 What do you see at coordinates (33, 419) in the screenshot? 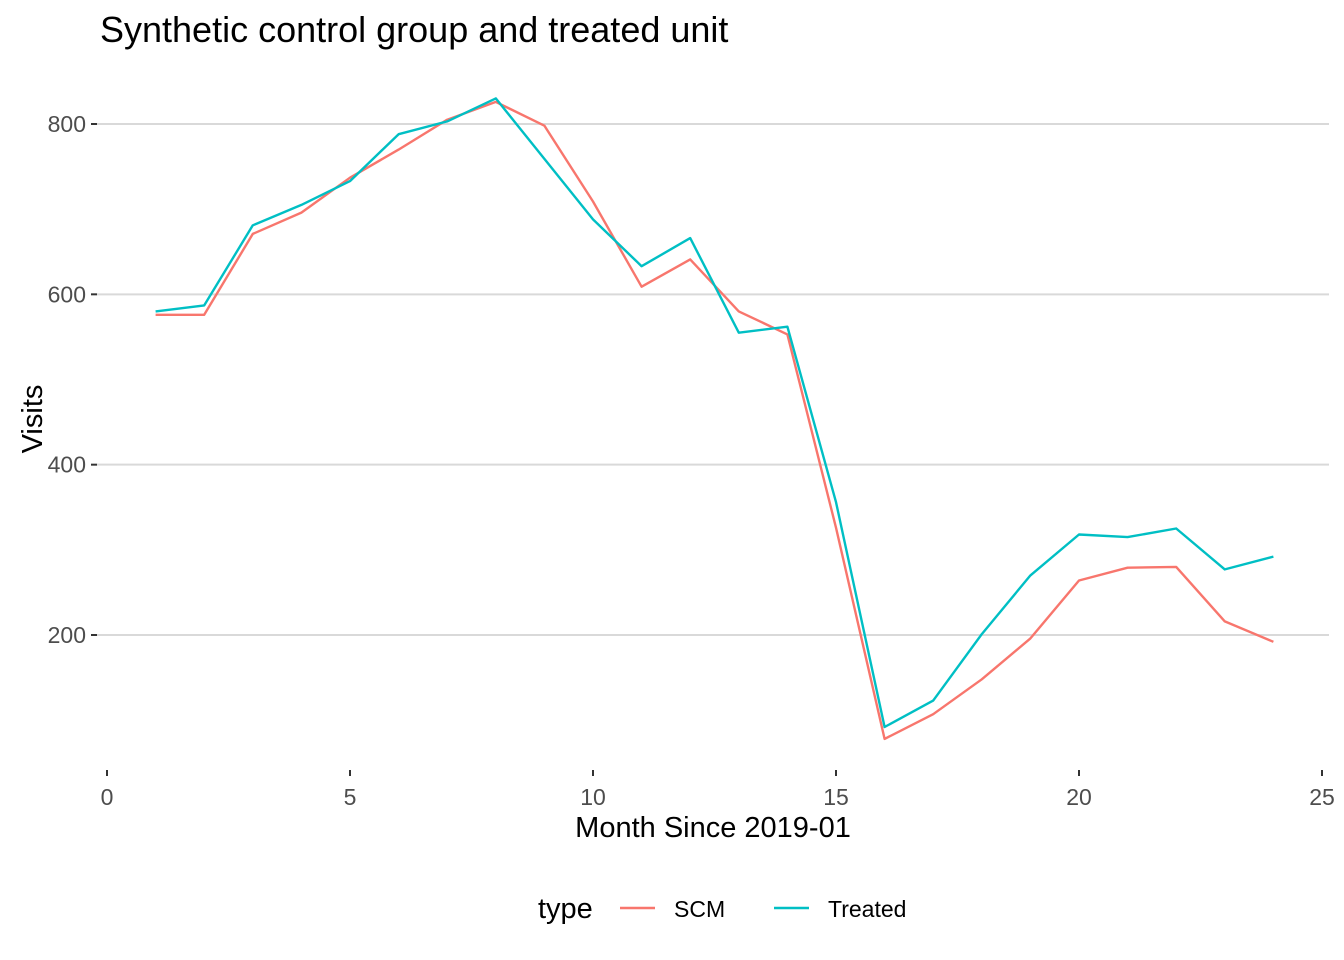
I see `y-axis-title: Visits` at bounding box center [33, 419].